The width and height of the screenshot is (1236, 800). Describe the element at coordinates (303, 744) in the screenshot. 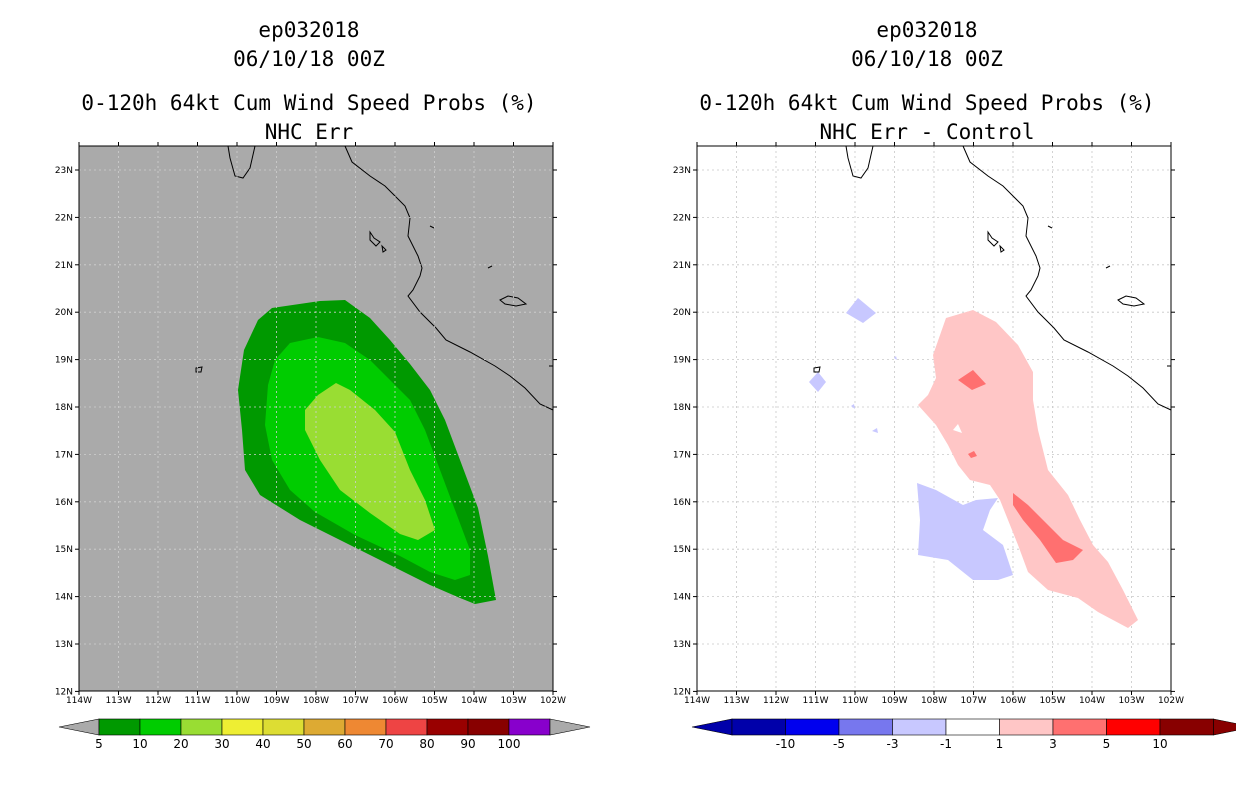

I see `colorbar-label: 50` at that location.